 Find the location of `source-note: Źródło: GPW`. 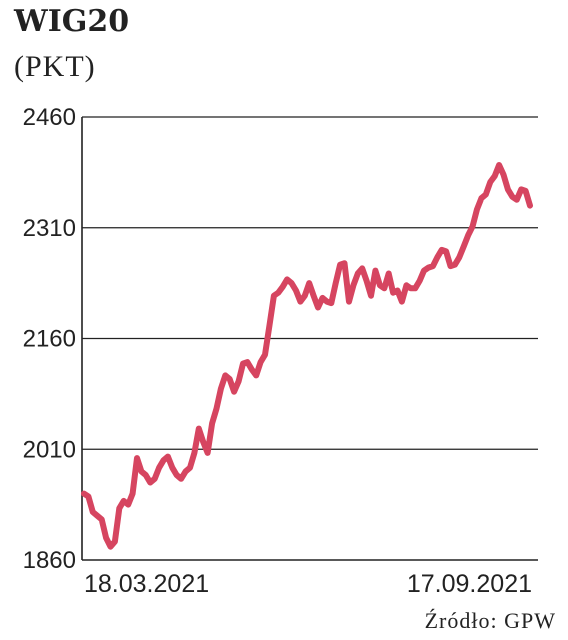

source-note: Źródło: GPW is located at coordinates (490, 620).